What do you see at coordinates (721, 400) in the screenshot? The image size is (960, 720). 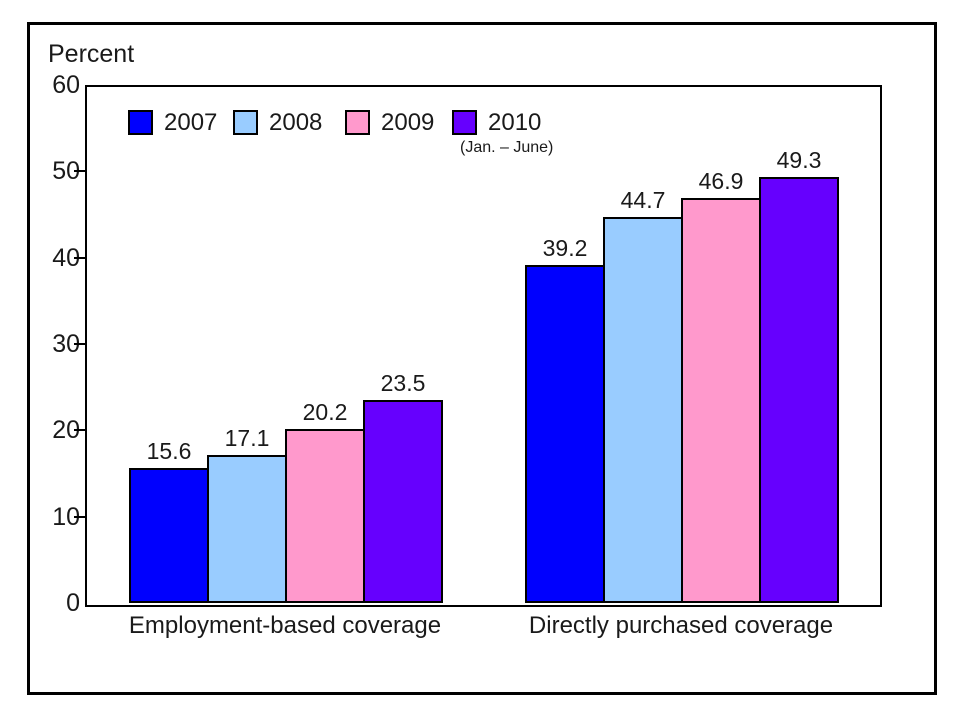 I see `bar-2009-group2` at bounding box center [721, 400].